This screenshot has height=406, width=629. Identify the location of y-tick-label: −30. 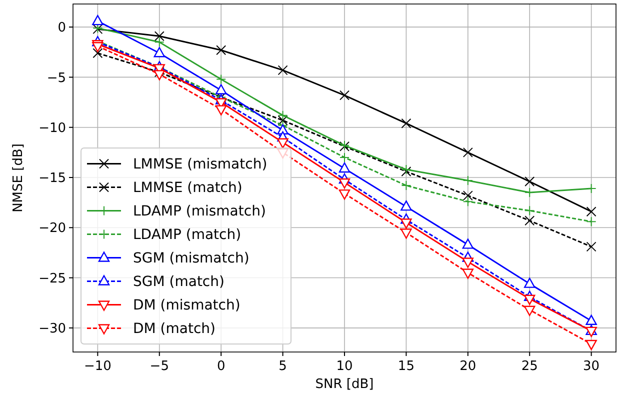
(52, 328).